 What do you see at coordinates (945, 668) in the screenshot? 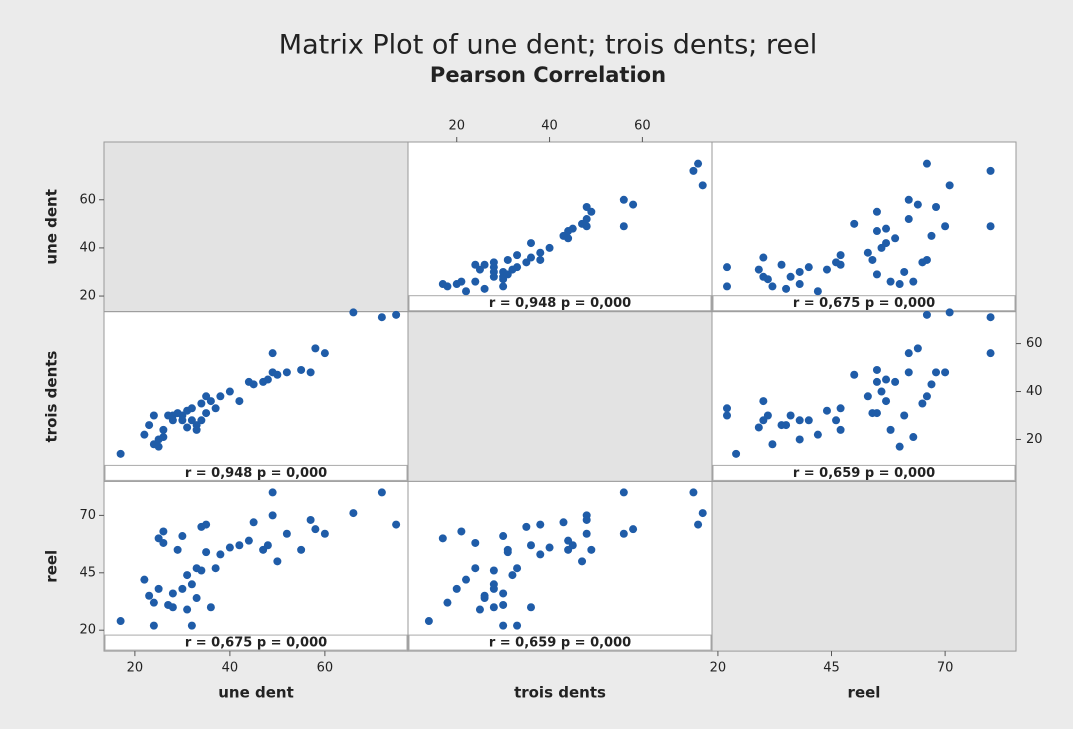
I see `x-tick-label: 70` at bounding box center [945, 668].